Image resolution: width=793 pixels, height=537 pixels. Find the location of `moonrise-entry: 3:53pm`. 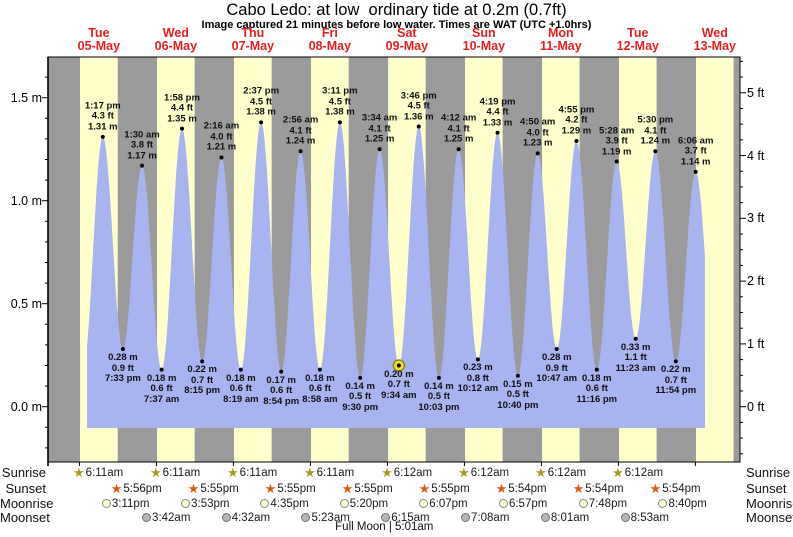

moonrise-entry: 3:53pm is located at coordinates (205, 503).